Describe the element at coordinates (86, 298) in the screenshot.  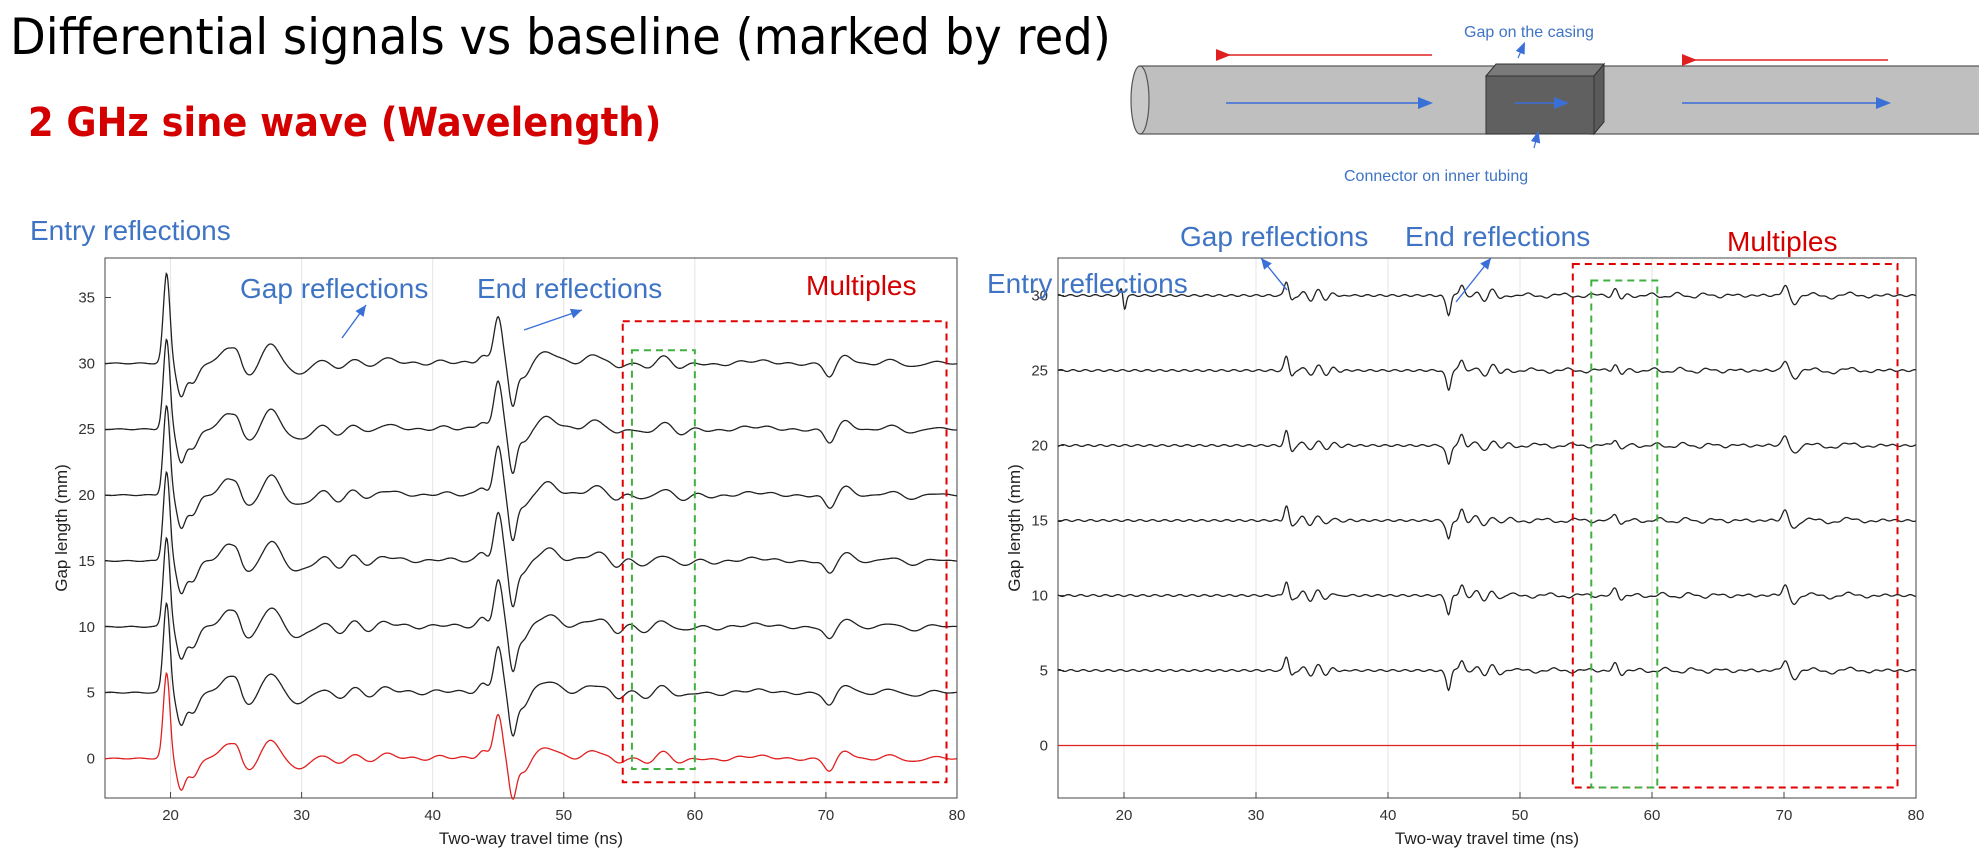
I see `y-tick-label: 35` at that location.